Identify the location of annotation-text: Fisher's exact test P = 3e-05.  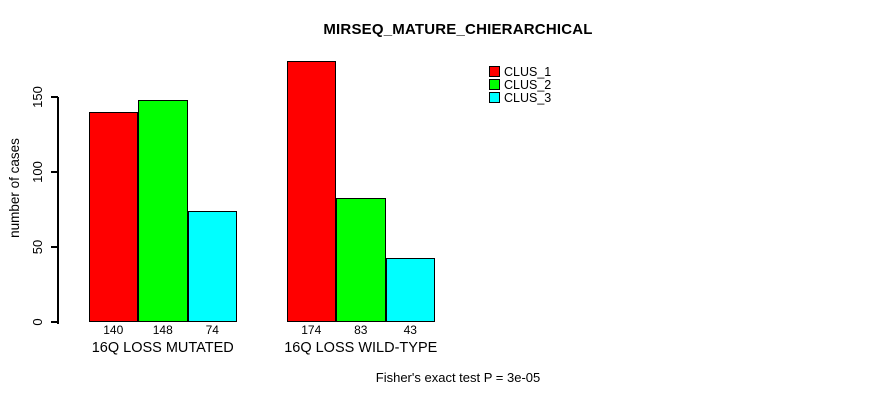
(458, 377).